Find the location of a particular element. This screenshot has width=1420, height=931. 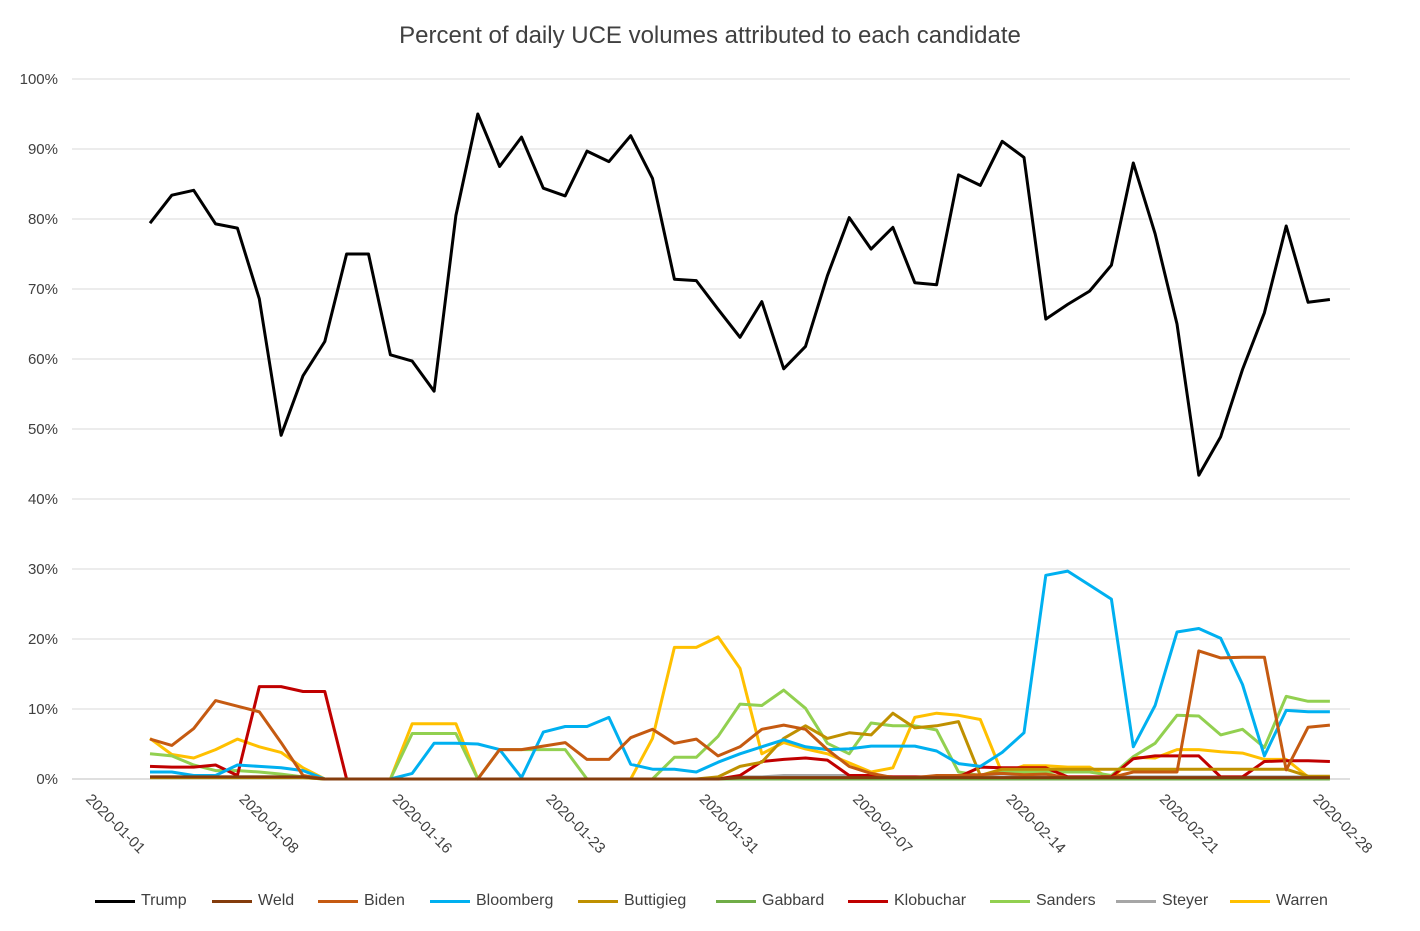

legend-item-sanders: Sanders is located at coordinates (1043, 901).